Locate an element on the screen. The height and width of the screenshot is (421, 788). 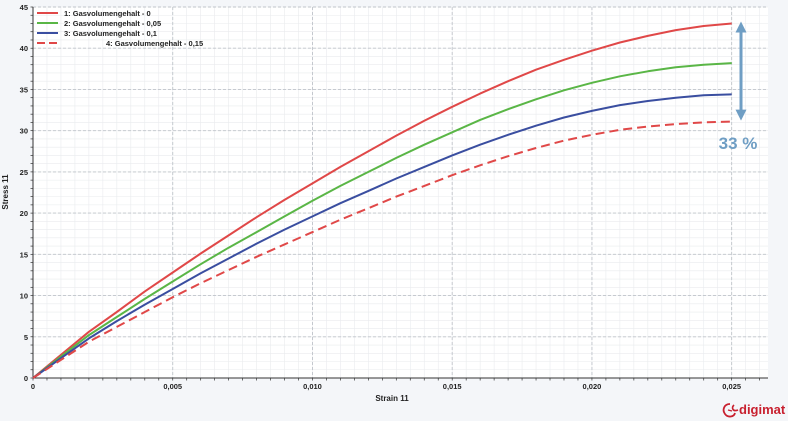
x-tick-label: 0,010 is located at coordinates (312, 386).